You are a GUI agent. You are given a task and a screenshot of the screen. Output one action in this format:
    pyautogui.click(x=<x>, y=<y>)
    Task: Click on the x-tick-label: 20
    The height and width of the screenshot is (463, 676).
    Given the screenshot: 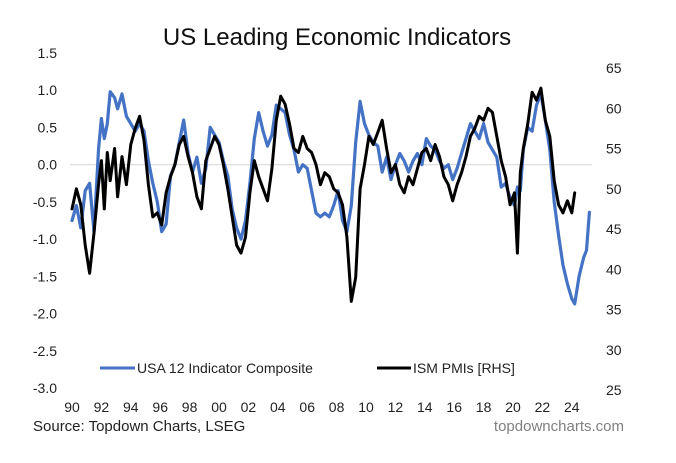 What is the action you would take?
    pyautogui.click(x=513, y=407)
    